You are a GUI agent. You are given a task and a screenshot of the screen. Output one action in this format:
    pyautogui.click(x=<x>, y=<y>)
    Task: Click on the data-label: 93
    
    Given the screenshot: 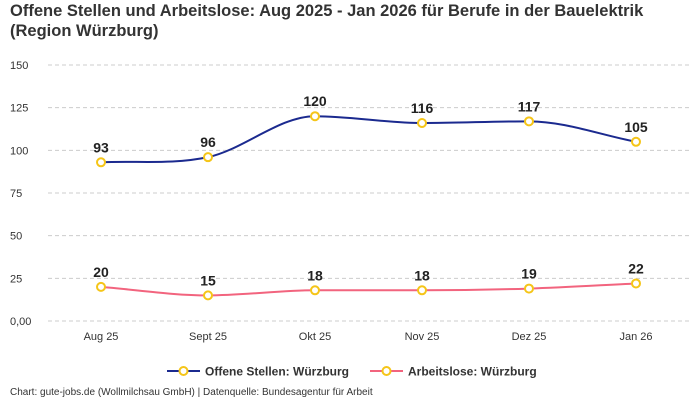 What is the action you would take?
    pyautogui.click(x=101, y=147)
    